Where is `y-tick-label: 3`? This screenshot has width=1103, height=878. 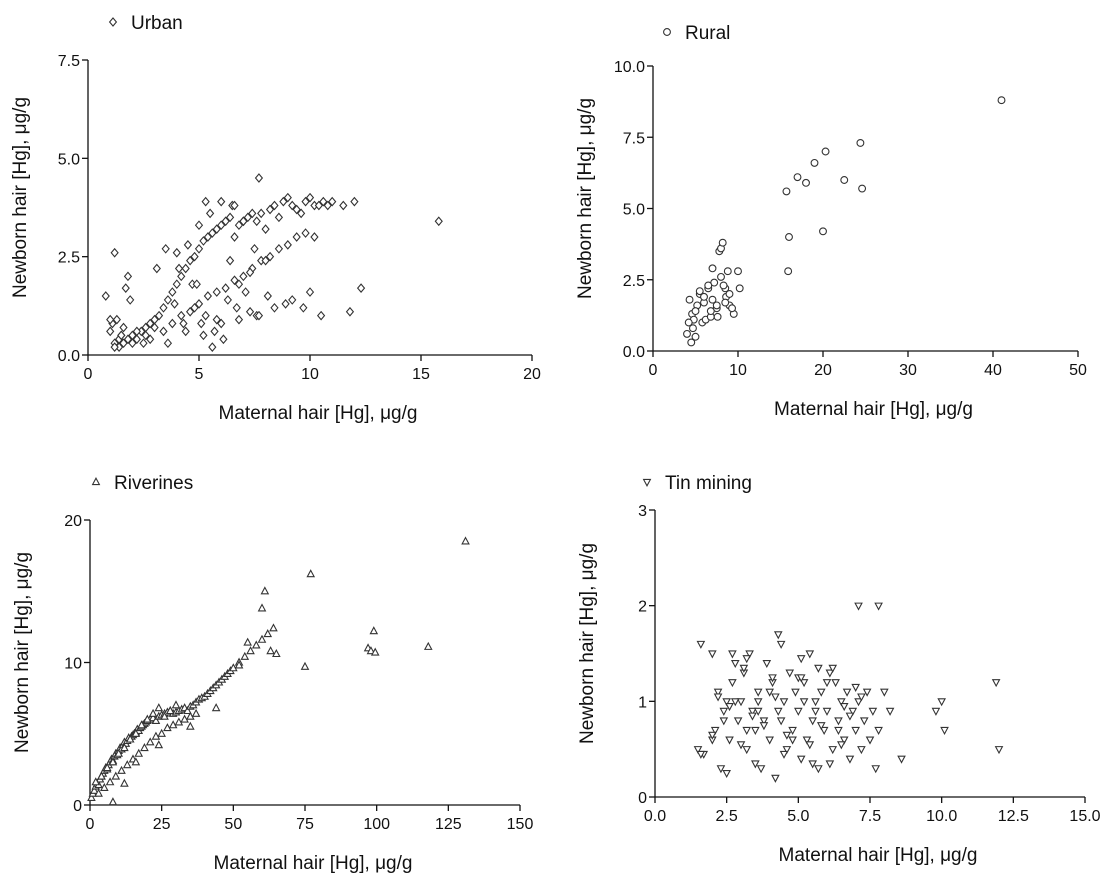
y-tick-label: 3 is located at coordinates (642, 511).